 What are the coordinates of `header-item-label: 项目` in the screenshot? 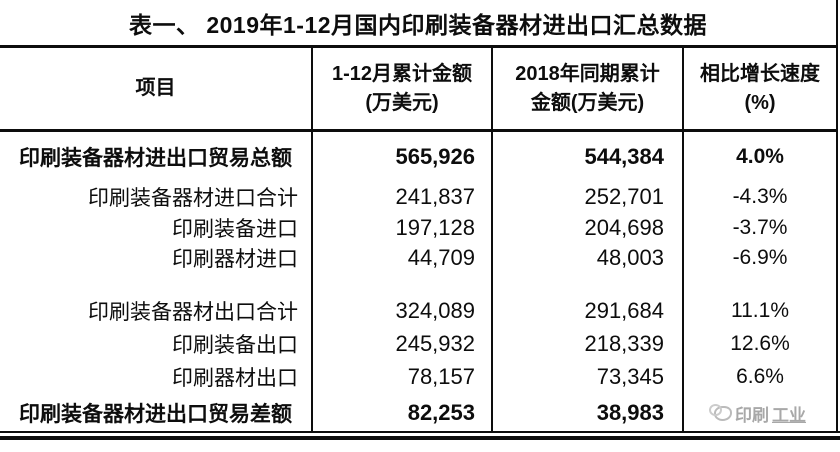 It's located at (155, 88).